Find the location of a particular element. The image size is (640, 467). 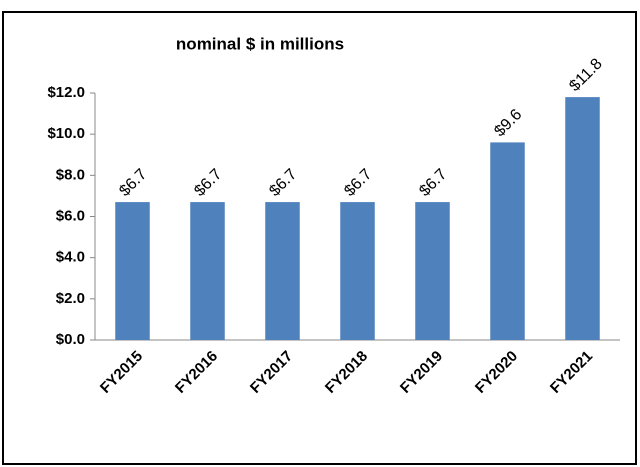

y-tick-label: $12.0 is located at coordinates (66, 92).